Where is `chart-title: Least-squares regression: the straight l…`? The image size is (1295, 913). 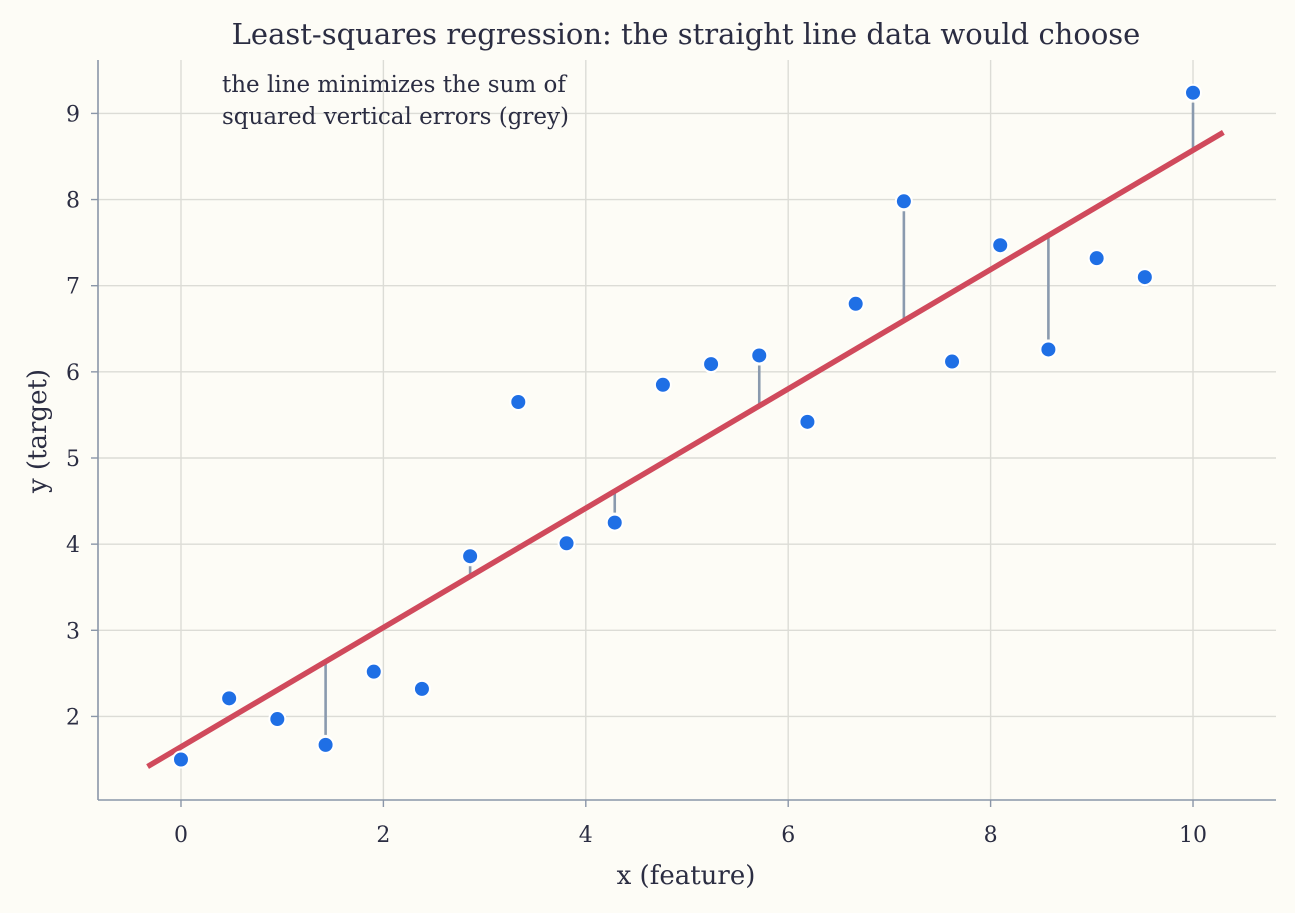 chart-title: Least-squares regression: the straight l… is located at coordinates (686, 34).